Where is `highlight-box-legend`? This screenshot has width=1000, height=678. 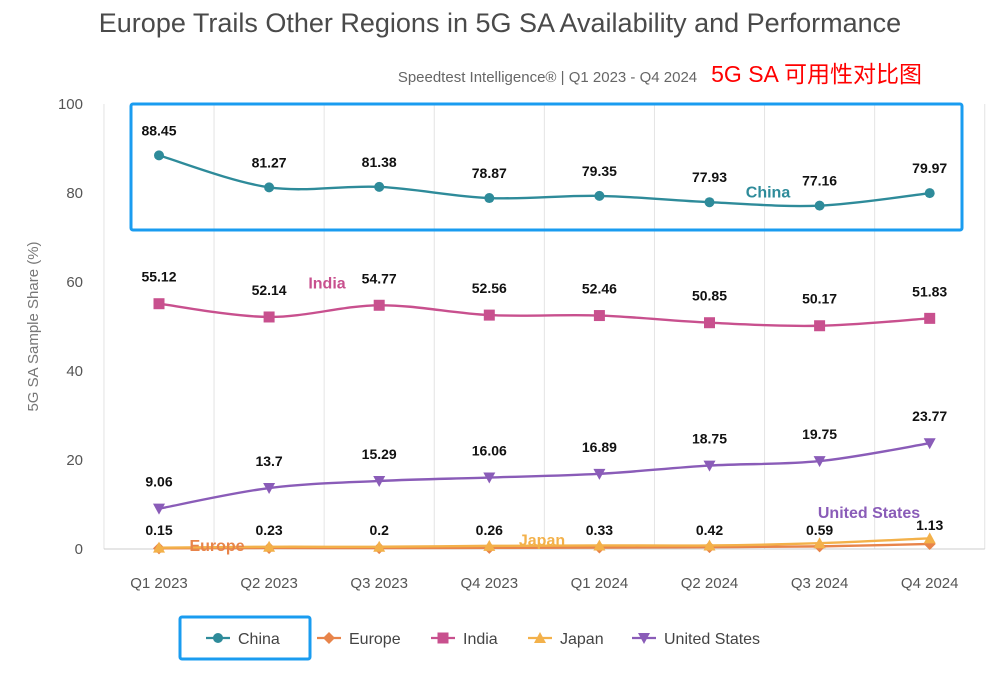 highlight-box-legend is located at coordinates (245, 638).